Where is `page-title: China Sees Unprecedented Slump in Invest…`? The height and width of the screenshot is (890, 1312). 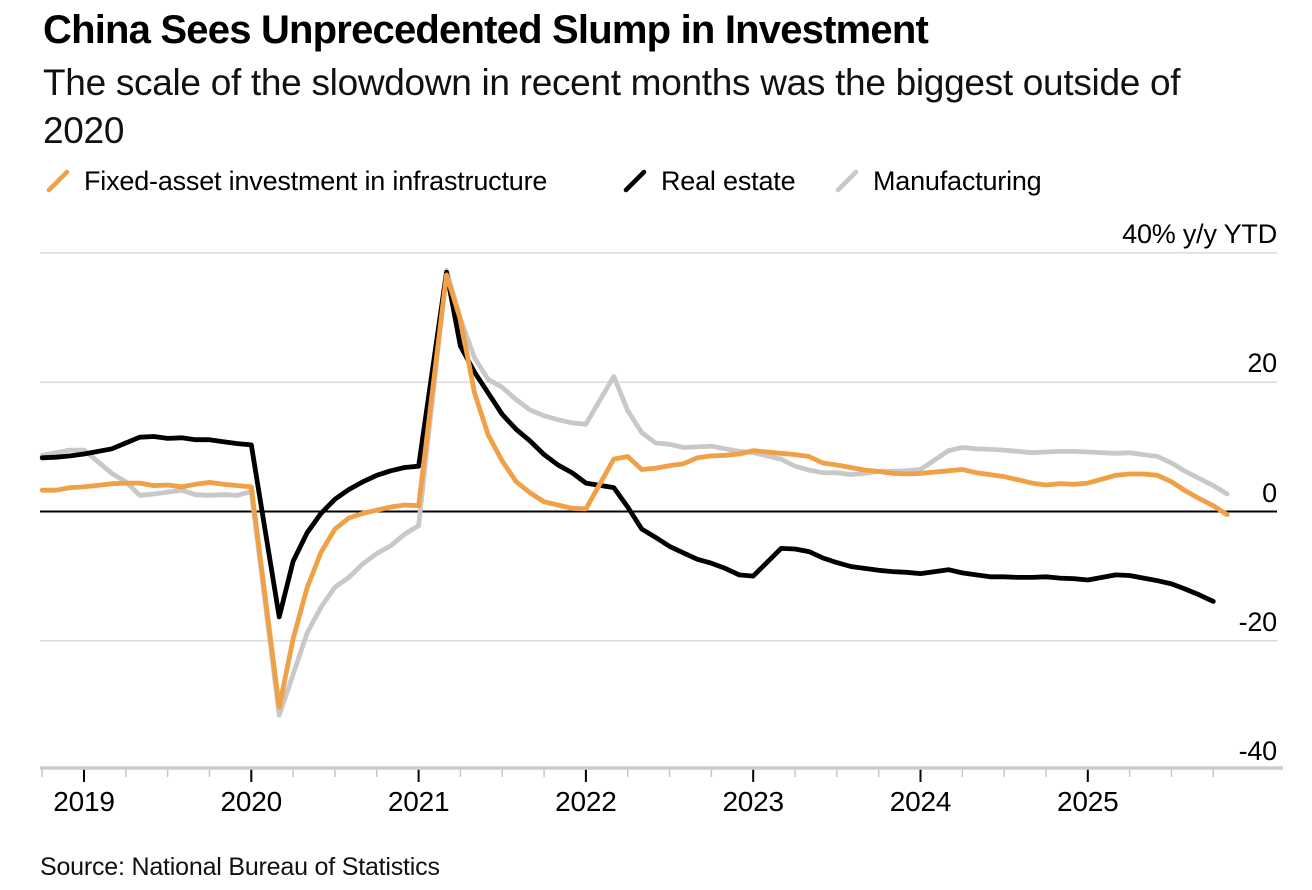
page-title: China Sees Unprecedented Slump in Invest… is located at coordinates (486, 30).